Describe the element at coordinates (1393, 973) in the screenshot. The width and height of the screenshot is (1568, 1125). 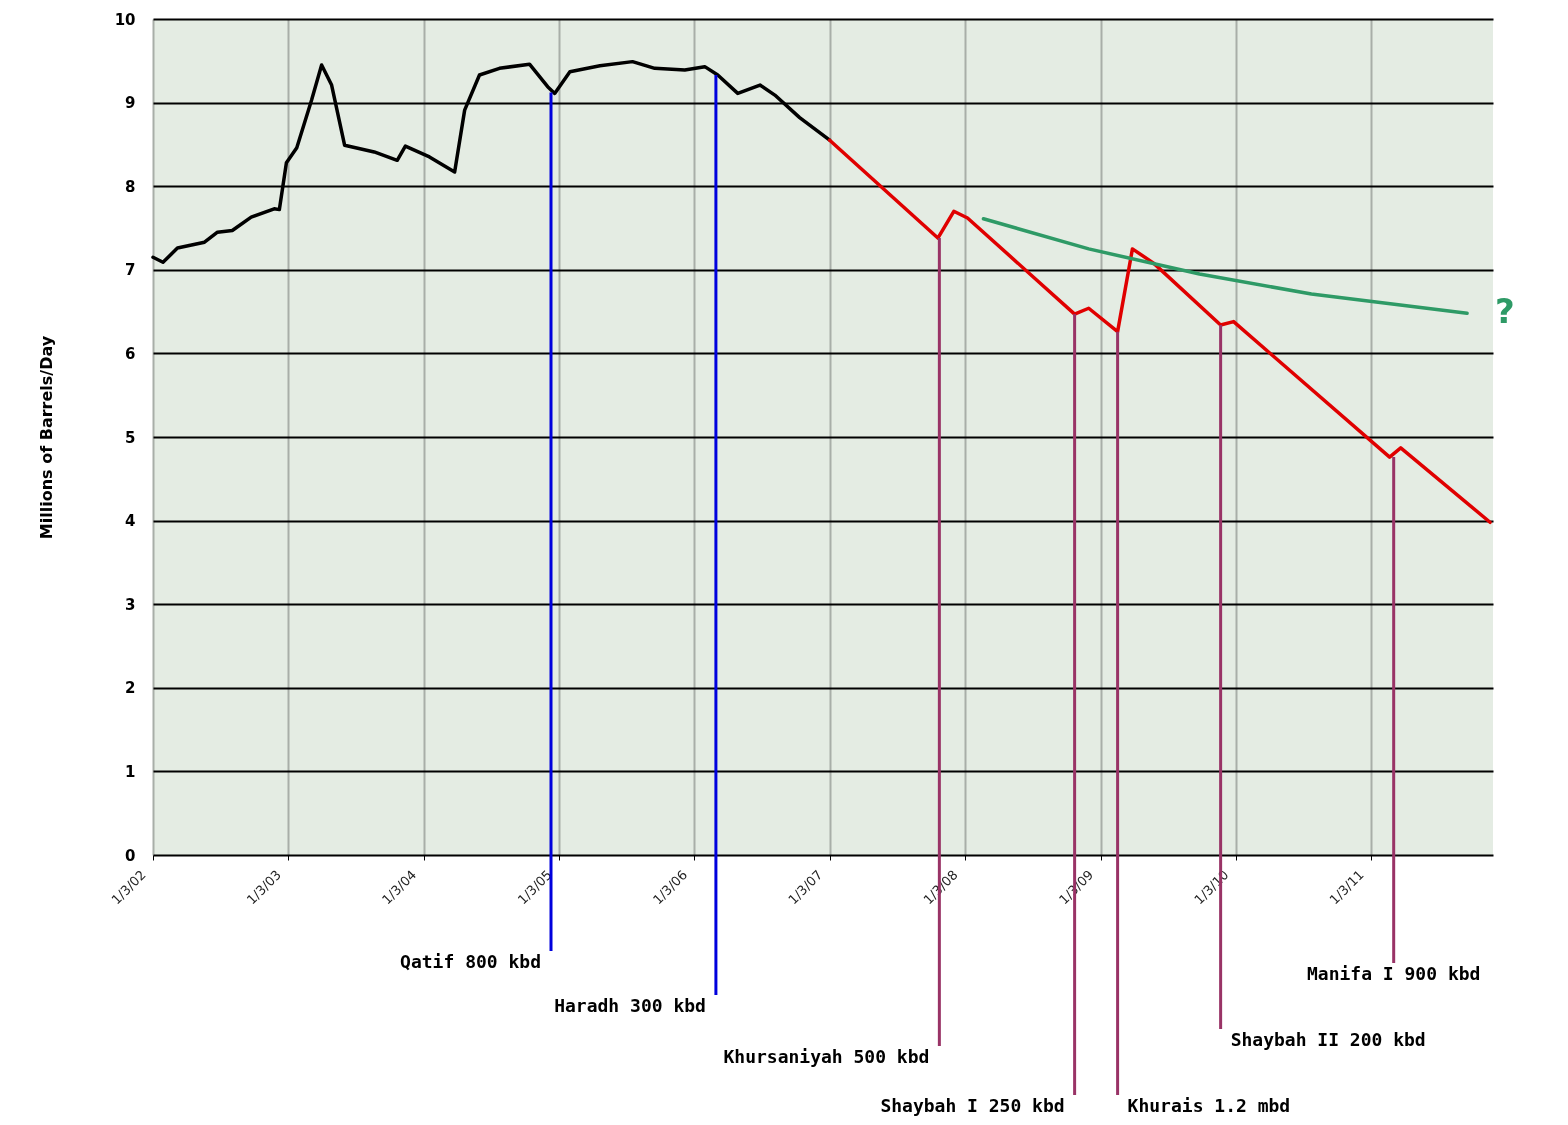
I see `annotation: Manifa I 900 kbd` at that location.